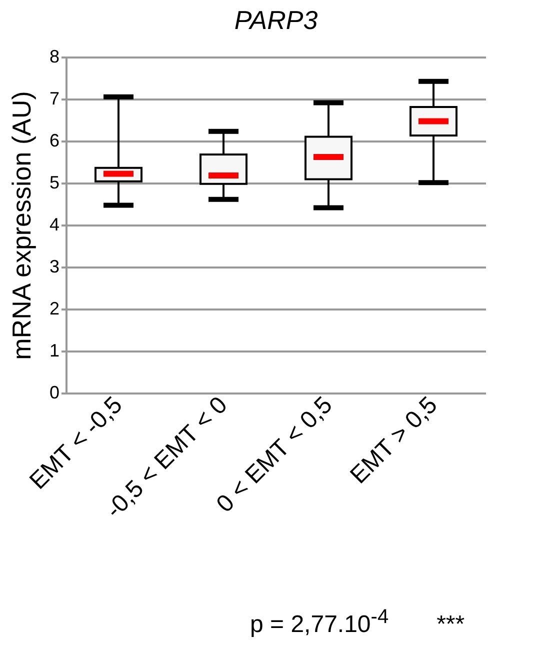  Describe the element at coordinates (54, 224) in the screenshot. I see `y-tick-label: 4` at that location.